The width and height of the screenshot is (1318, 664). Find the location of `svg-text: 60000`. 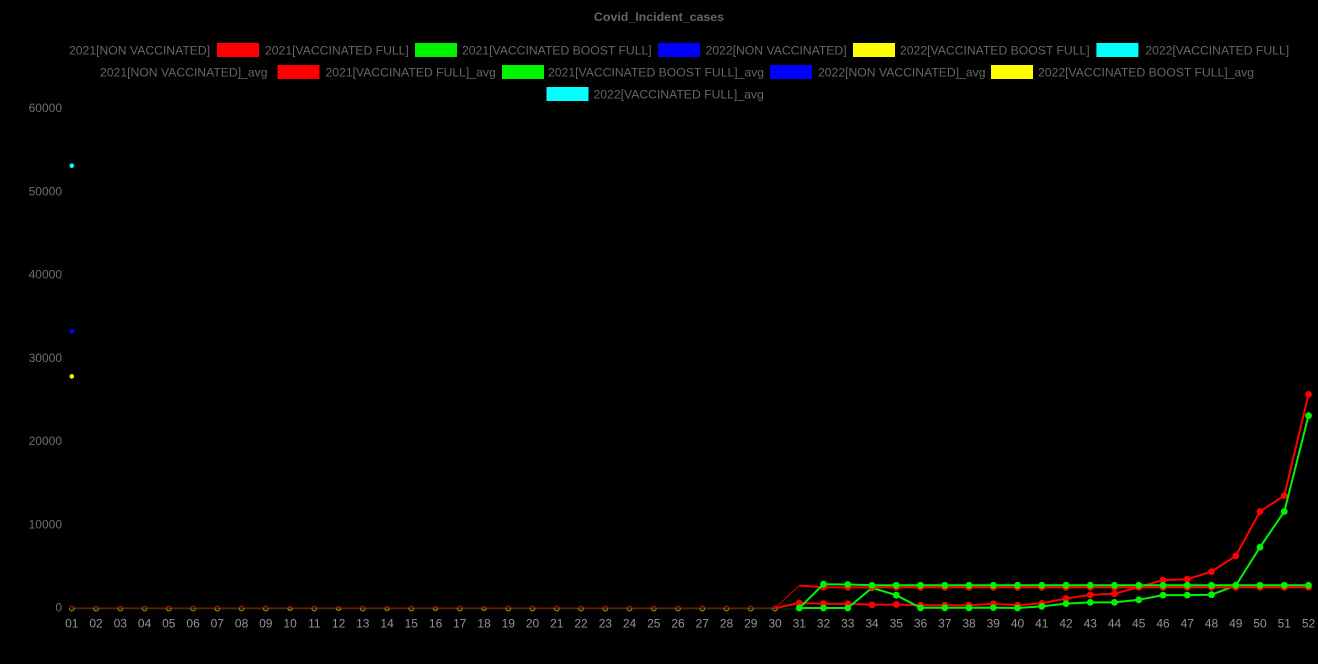

svg-text: 60000 is located at coordinates (46, 108).